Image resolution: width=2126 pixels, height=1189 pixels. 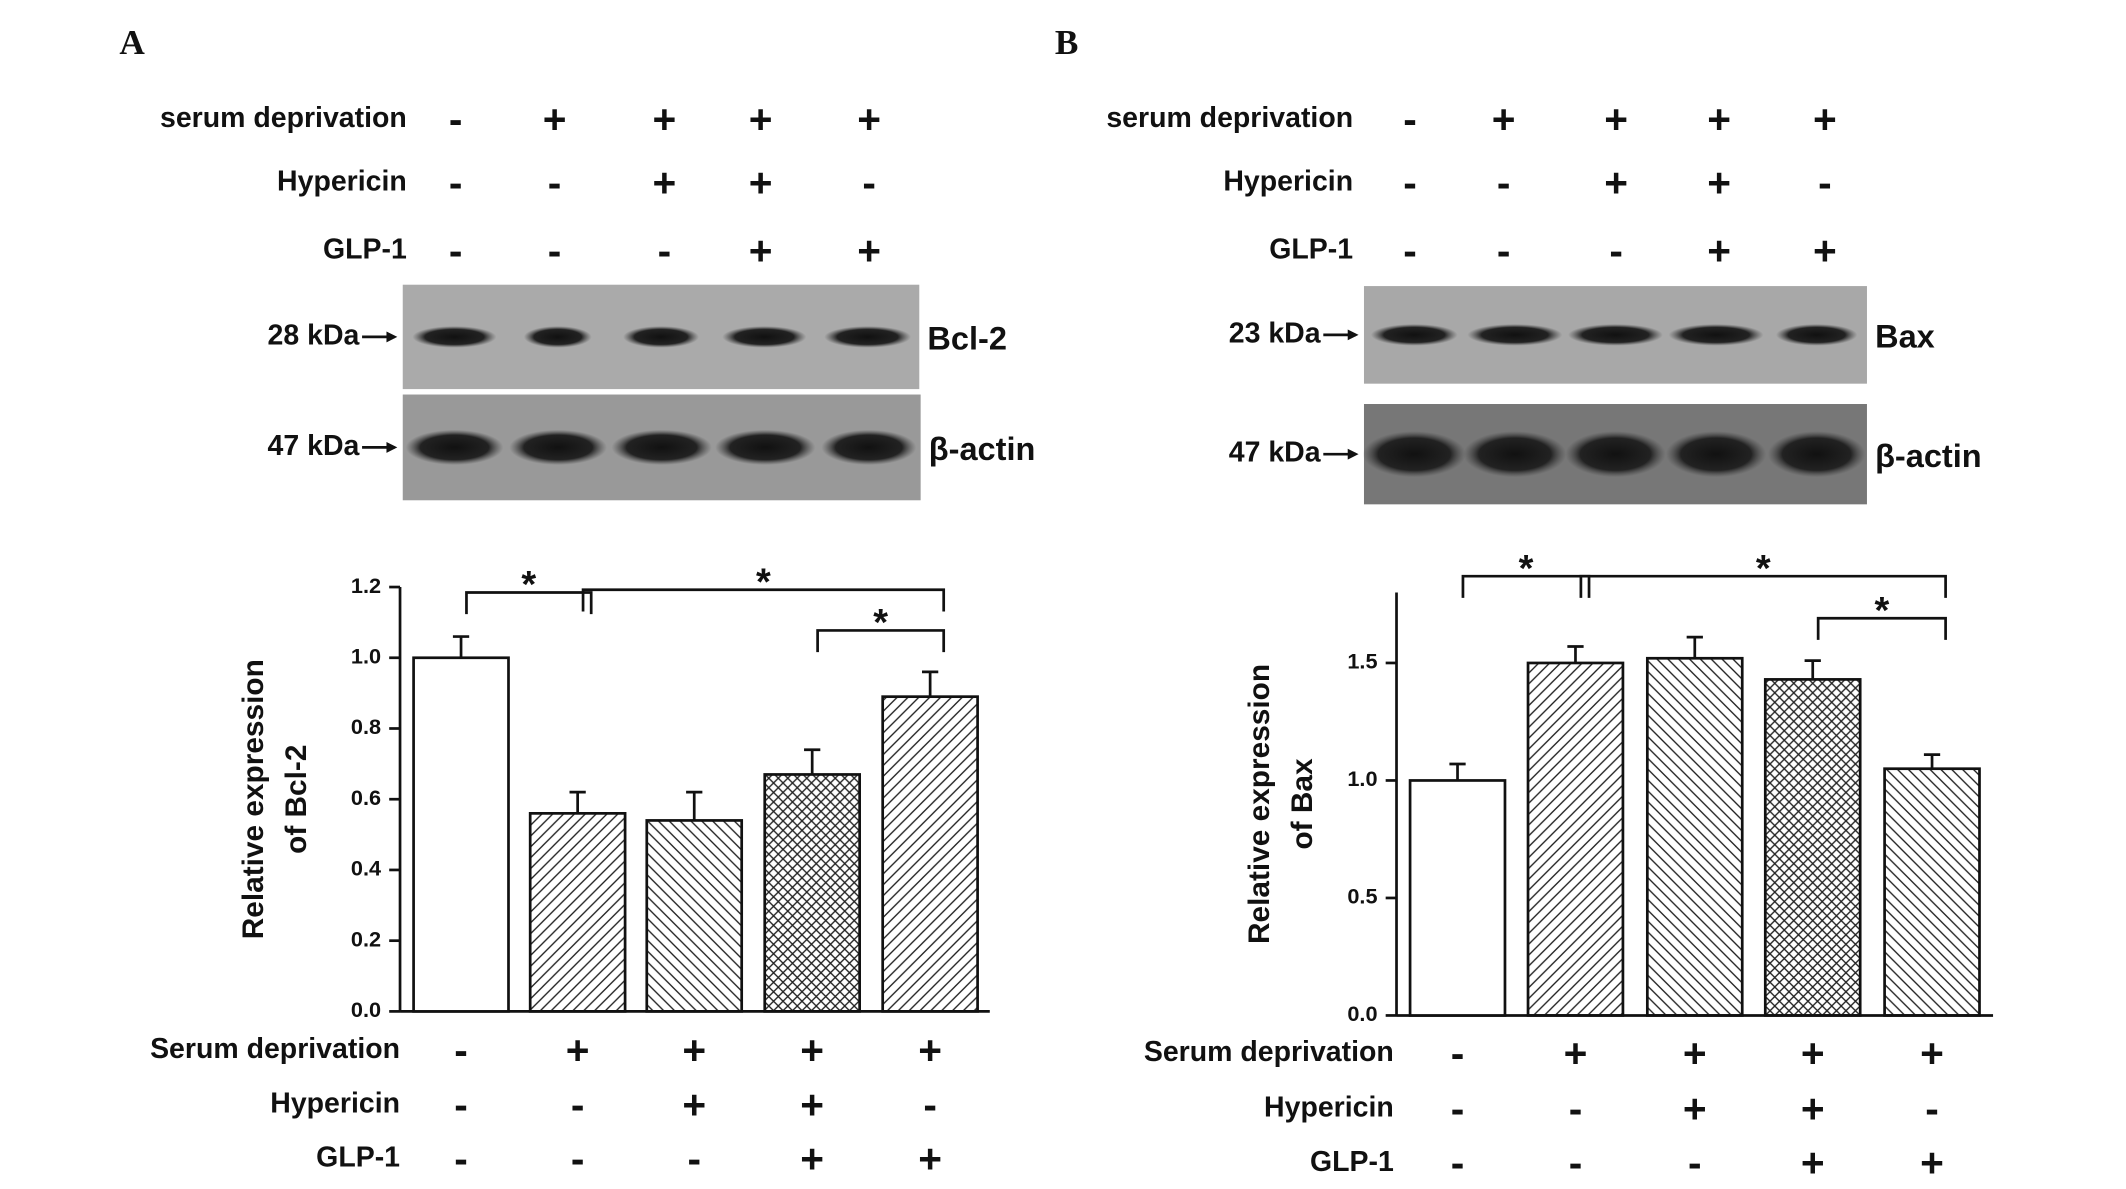 I want to click on y-tick-label: 0.8, so click(x=366, y=726).